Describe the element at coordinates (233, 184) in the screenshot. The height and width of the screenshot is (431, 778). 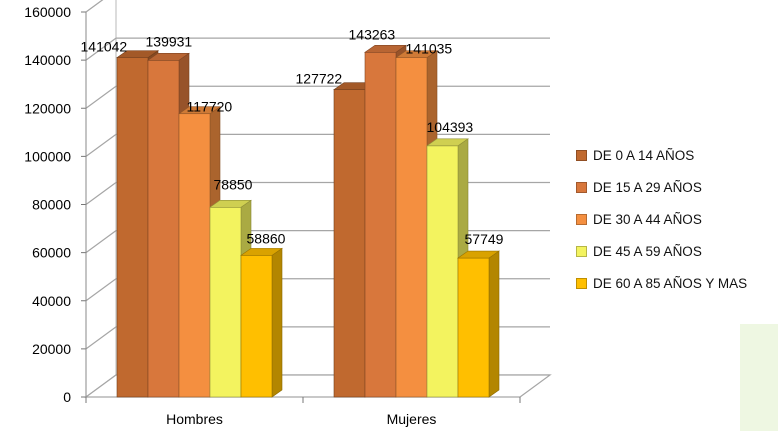
I see `data-label: 78850` at that location.